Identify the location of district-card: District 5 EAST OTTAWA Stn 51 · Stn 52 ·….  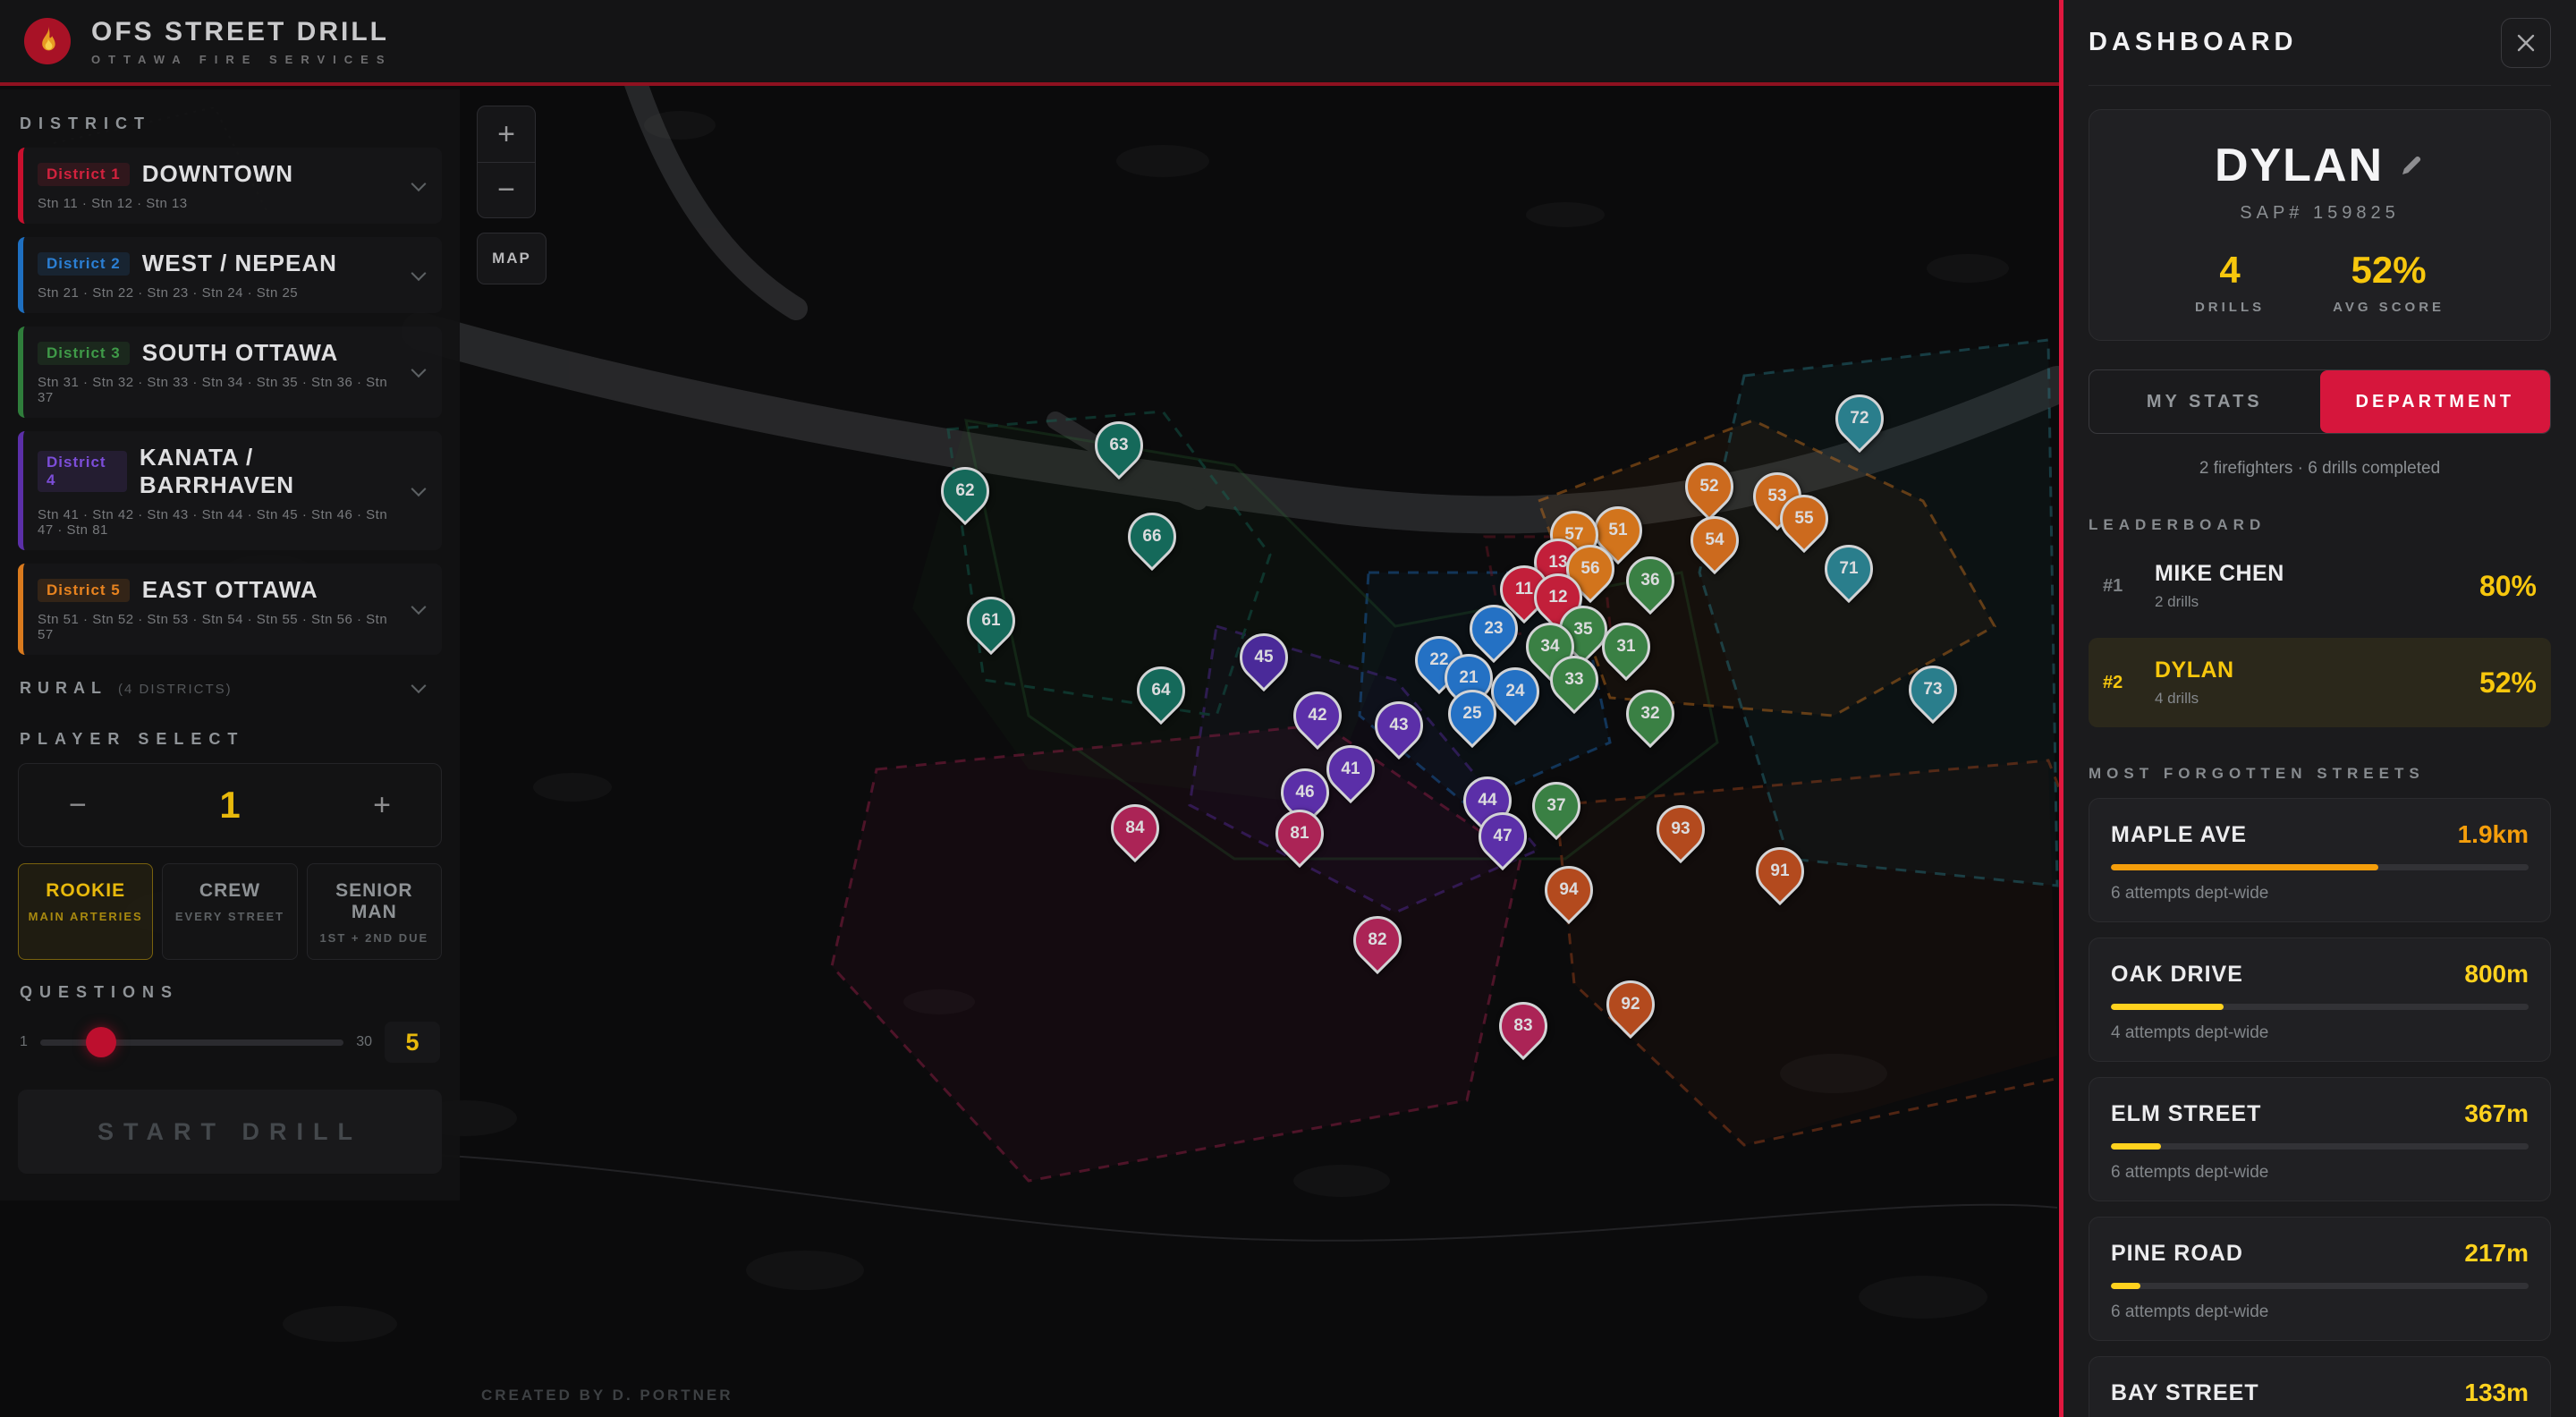
(230, 609).